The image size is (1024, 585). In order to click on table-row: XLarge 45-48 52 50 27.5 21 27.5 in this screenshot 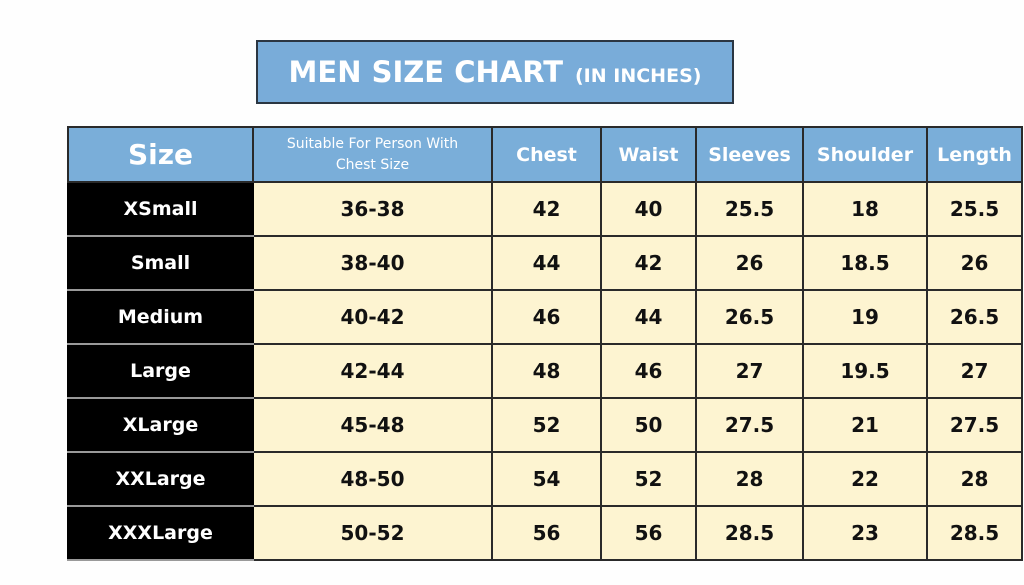, I will do `click(545, 425)`.